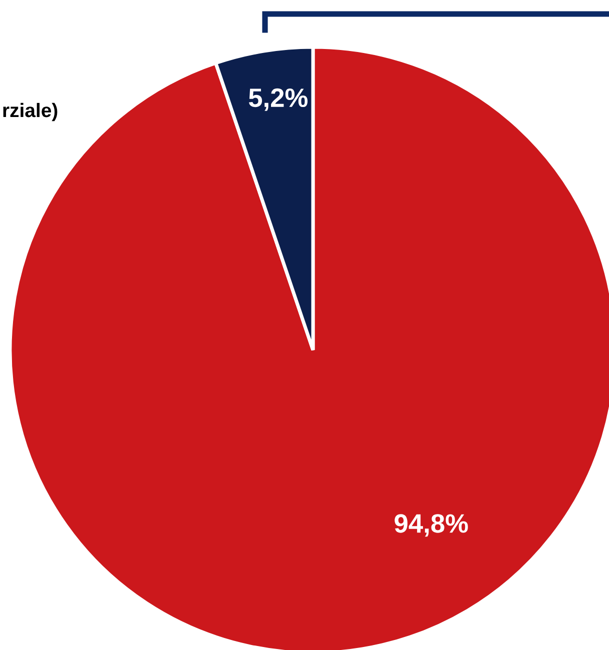 This screenshot has width=609, height=650. Describe the element at coordinates (30, 112) in the screenshot. I see `text: rziale)` at that location.